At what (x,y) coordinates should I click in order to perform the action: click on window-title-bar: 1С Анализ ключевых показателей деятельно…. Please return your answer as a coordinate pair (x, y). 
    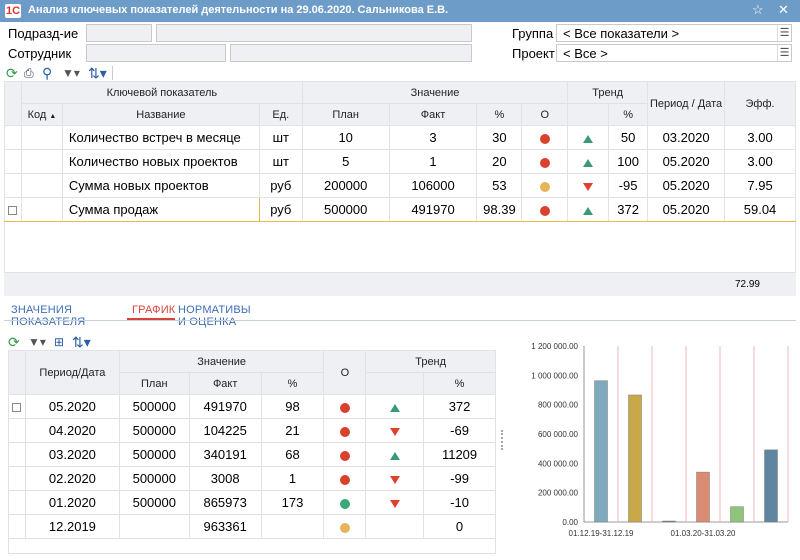
    Looking at the image, I should click on (400, 11).